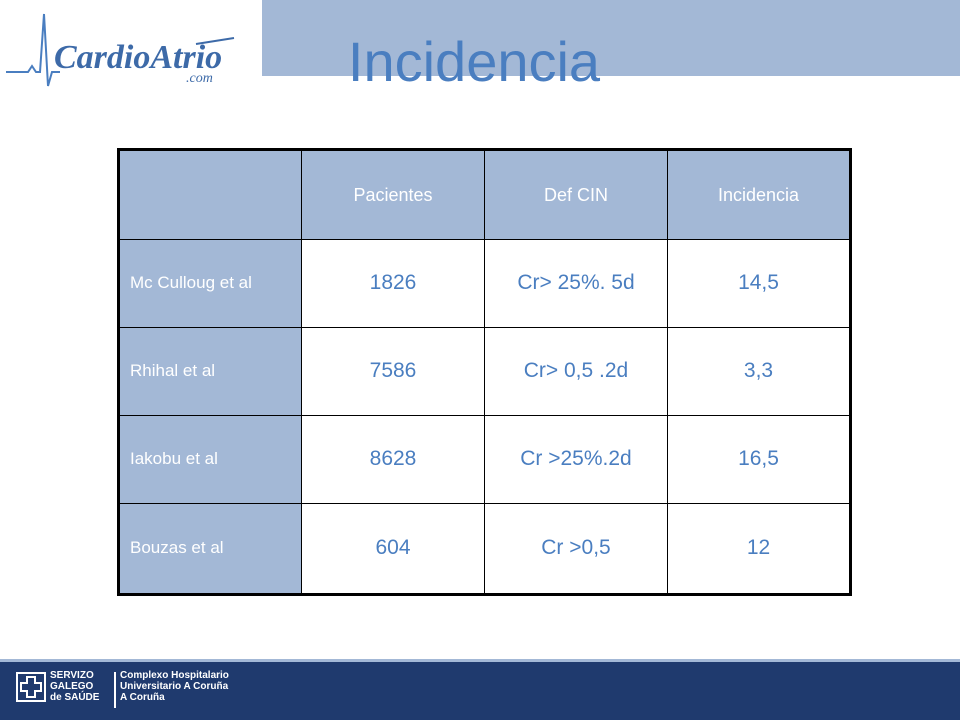 The image size is (960, 720). Describe the element at coordinates (115, 690) in the screenshot. I see `footer-separator` at that location.